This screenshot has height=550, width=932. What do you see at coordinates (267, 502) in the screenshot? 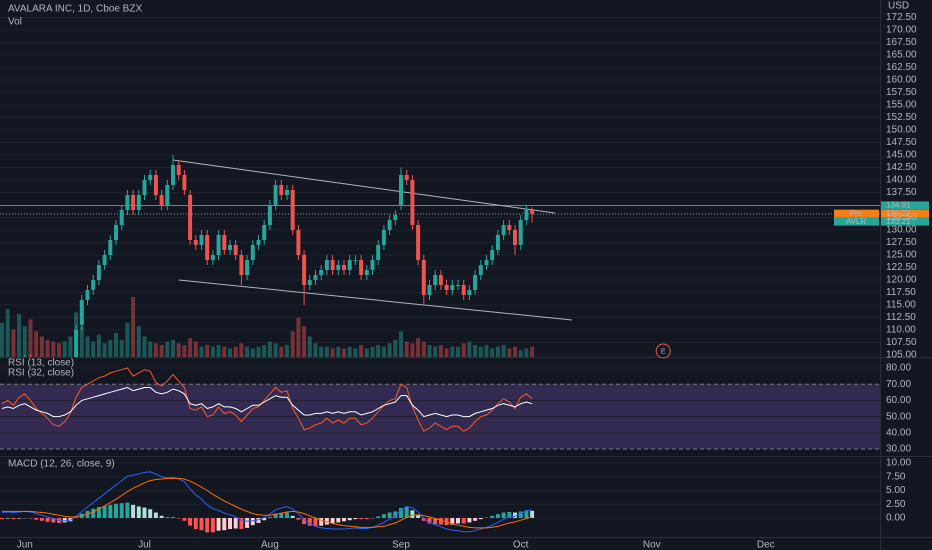
I see `macd-pane` at bounding box center [267, 502].